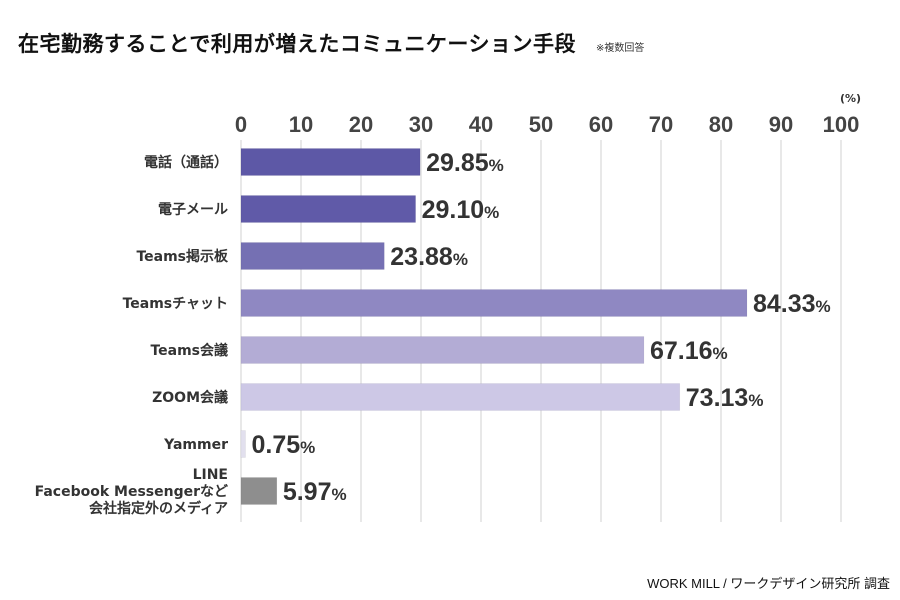 The height and width of the screenshot is (600, 900). I want to click on x-axis-ticks: 0 10 20 30 40 50 60 70 80 90 100, so click(547, 124).